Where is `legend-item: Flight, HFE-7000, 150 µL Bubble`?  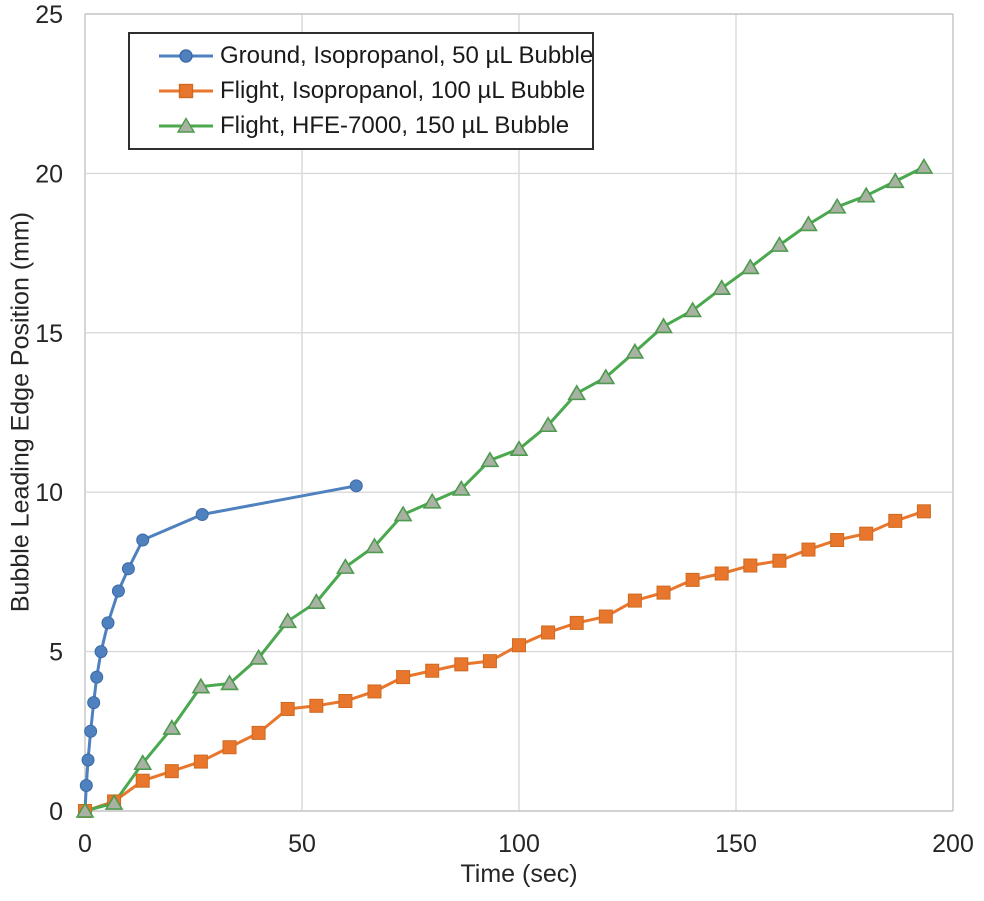
legend-item: Flight, HFE-7000, 150 µL Bubble is located at coordinates (375, 126).